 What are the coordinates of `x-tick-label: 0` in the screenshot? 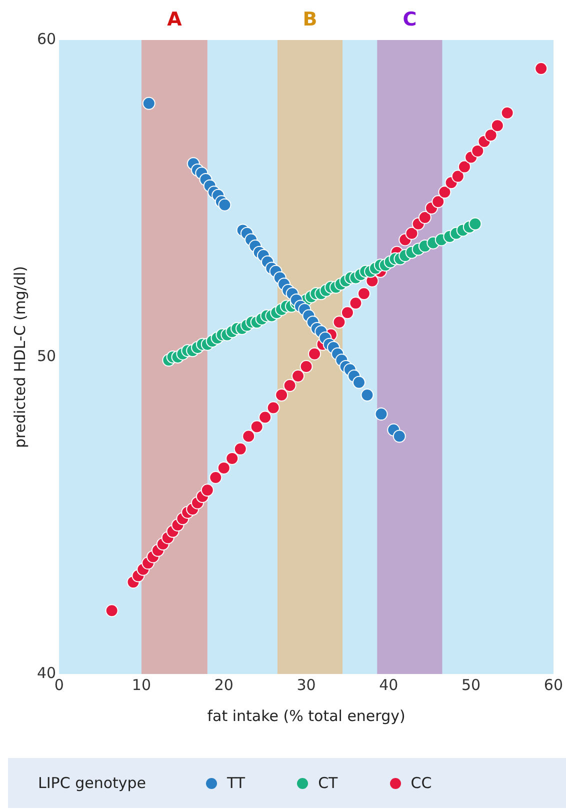 It's located at (59, 685).